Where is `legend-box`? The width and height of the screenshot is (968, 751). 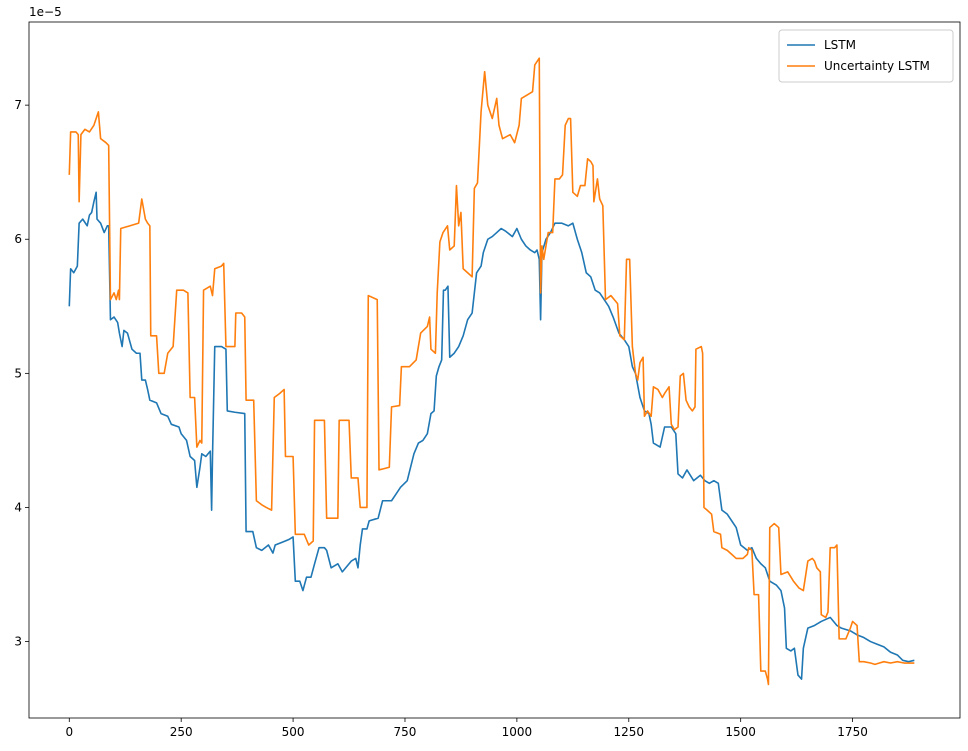 legend-box is located at coordinates (866, 56).